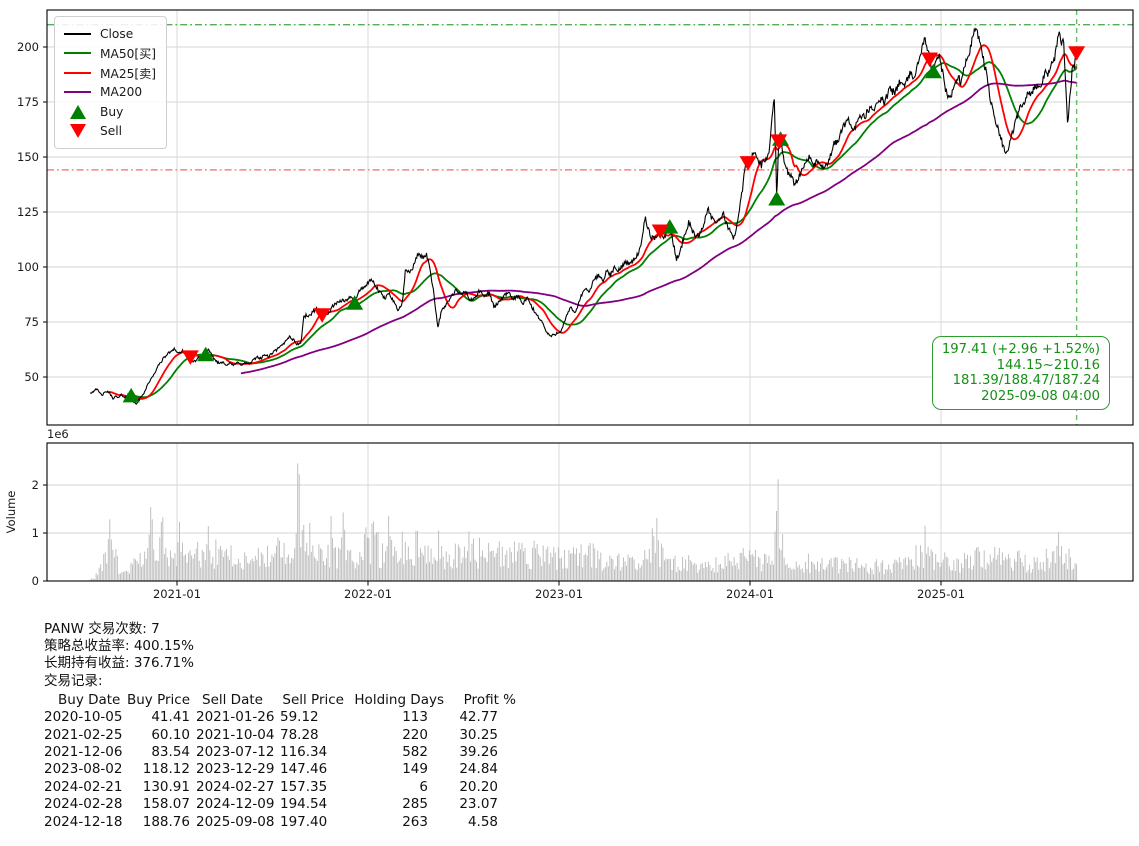 The width and height of the screenshot is (1139, 846). I want to click on cell-profit: 42.77, so click(478, 717).